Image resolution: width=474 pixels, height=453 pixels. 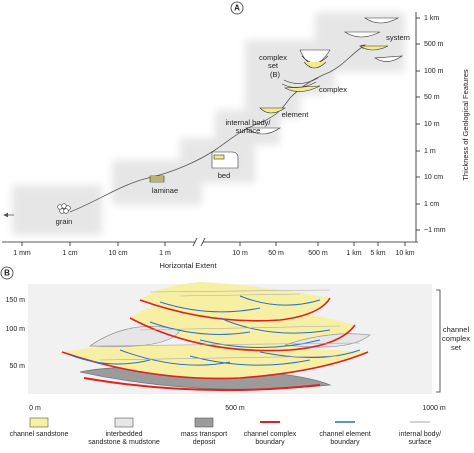 I want to click on panel-label: B, so click(x=7, y=273).